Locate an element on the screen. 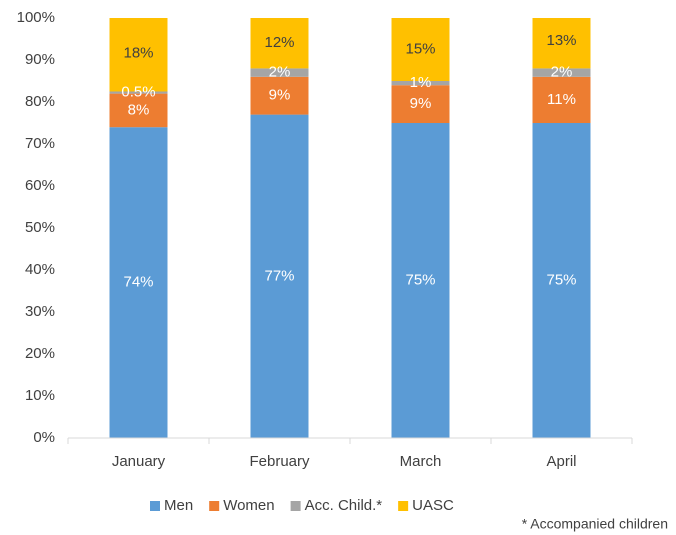 Image resolution: width=676 pixels, height=535 pixels. data-label: 15% is located at coordinates (420, 48).